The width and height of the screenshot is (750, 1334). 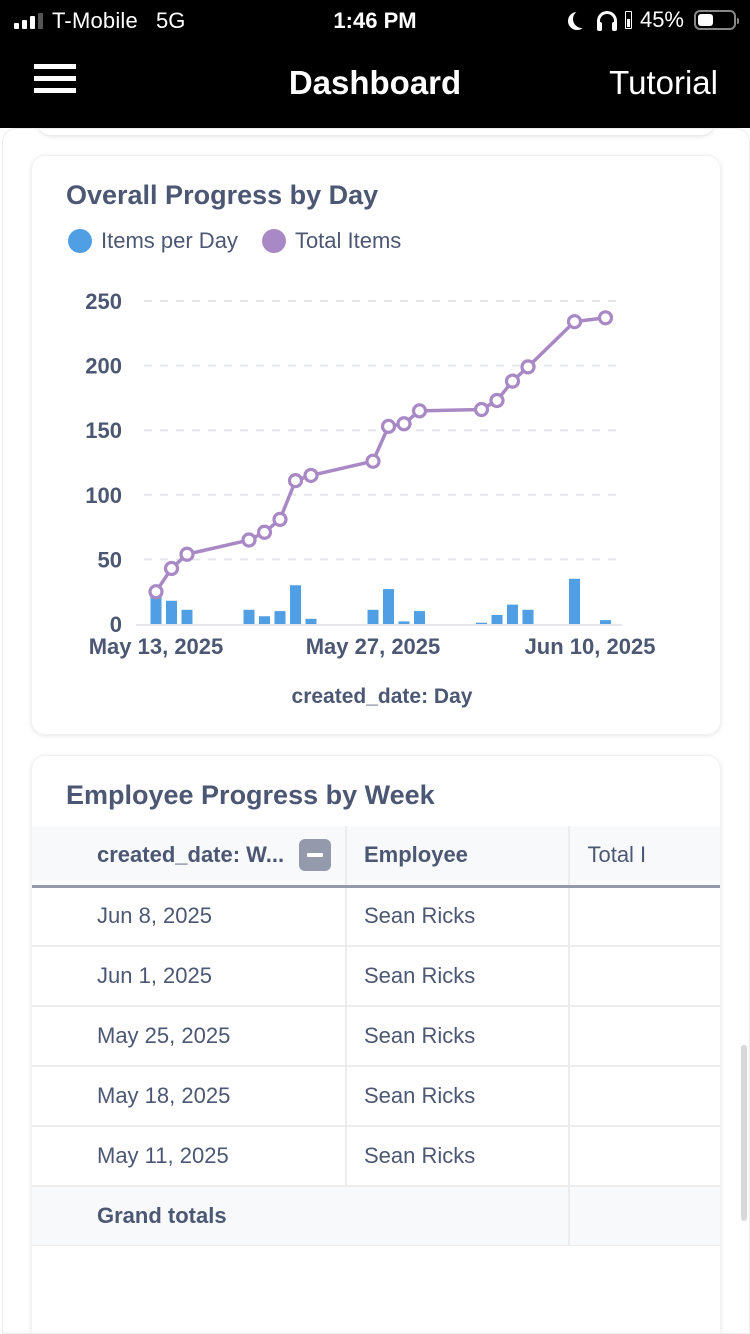 What do you see at coordinates (103, 301) in the screenshot?
I see `y-tick-label: 250` at bounding box center [103, 301].